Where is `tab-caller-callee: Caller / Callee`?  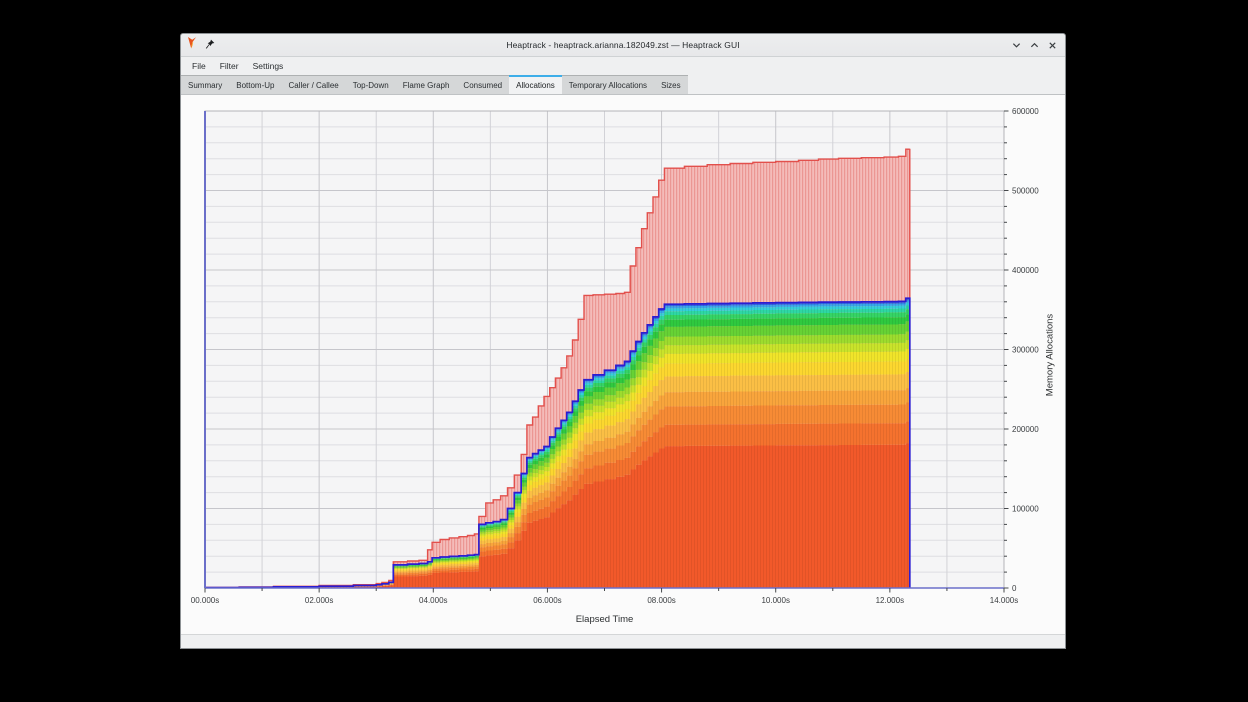 tab-caller-callee: Caller / Callee is located at coordinates (313, 84).